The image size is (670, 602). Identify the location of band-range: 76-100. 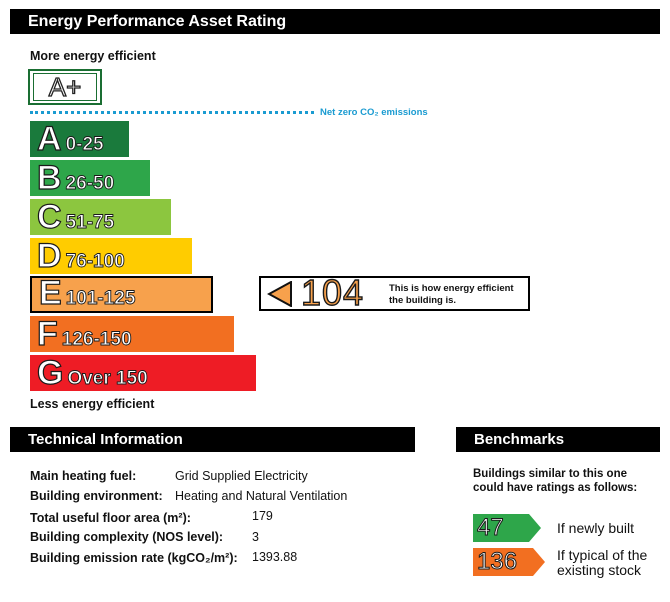
(95, 261).